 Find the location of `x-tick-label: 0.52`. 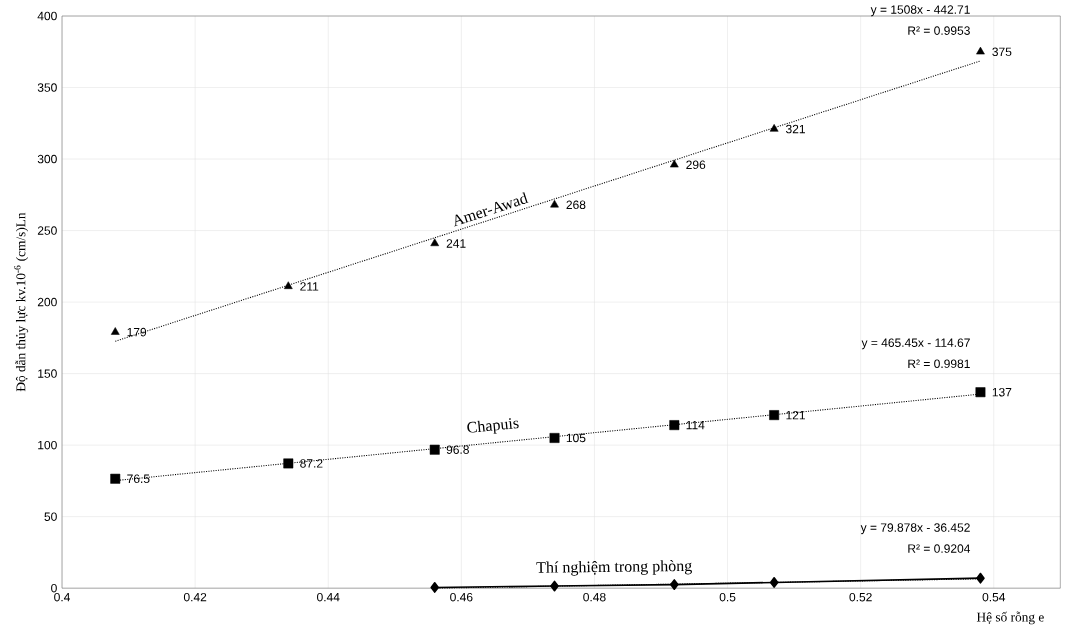

x-tick-label: 0.52 is located at coordinates (860, 597).